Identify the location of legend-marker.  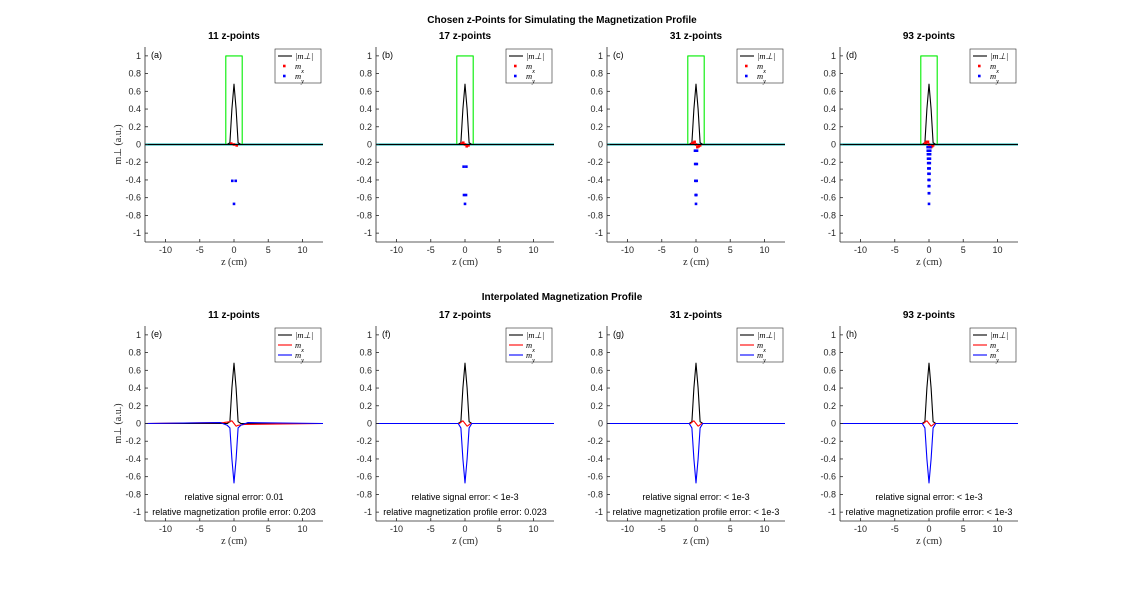
(746, 66).